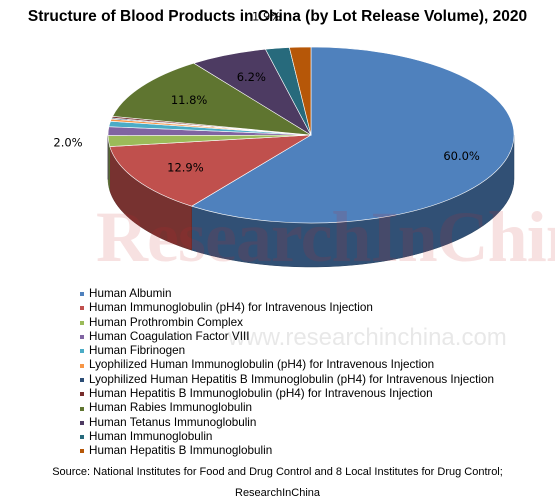 The image size is (555, 499). I want to click on legend-item-10: Human Immunoglobulin, so click(287, 437).